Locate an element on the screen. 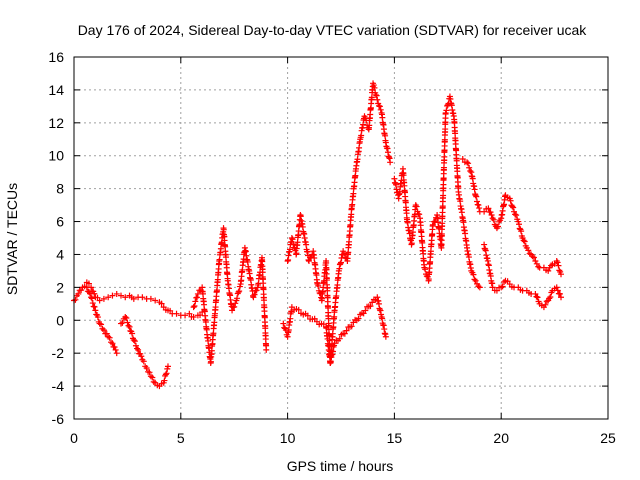 The image size is (640, 480). x-tick-label: 10 is located at coordinates (288, 438).